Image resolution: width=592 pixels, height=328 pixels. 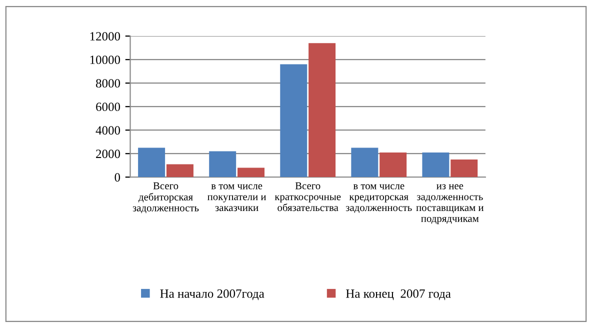 What do you see at coordinates (108, 130) in the screenshot?
I see `y-tick-label: 4000` at bounding box center [108, 130].